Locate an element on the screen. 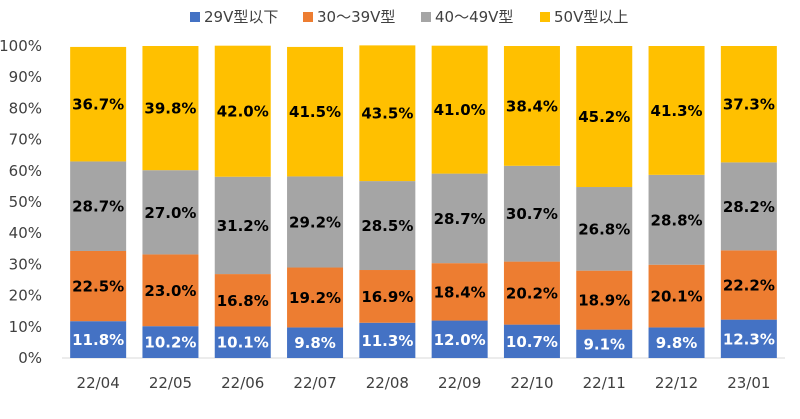 This screenshot has height=419, width=800. data-label: 30.7% is located at coordinates (532, 214).